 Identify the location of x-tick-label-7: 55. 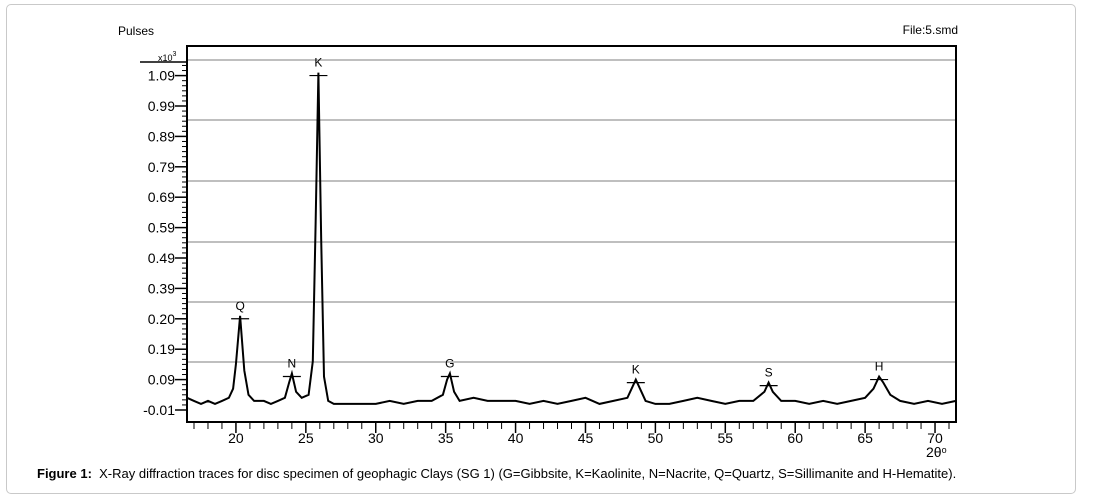
(726, 438).